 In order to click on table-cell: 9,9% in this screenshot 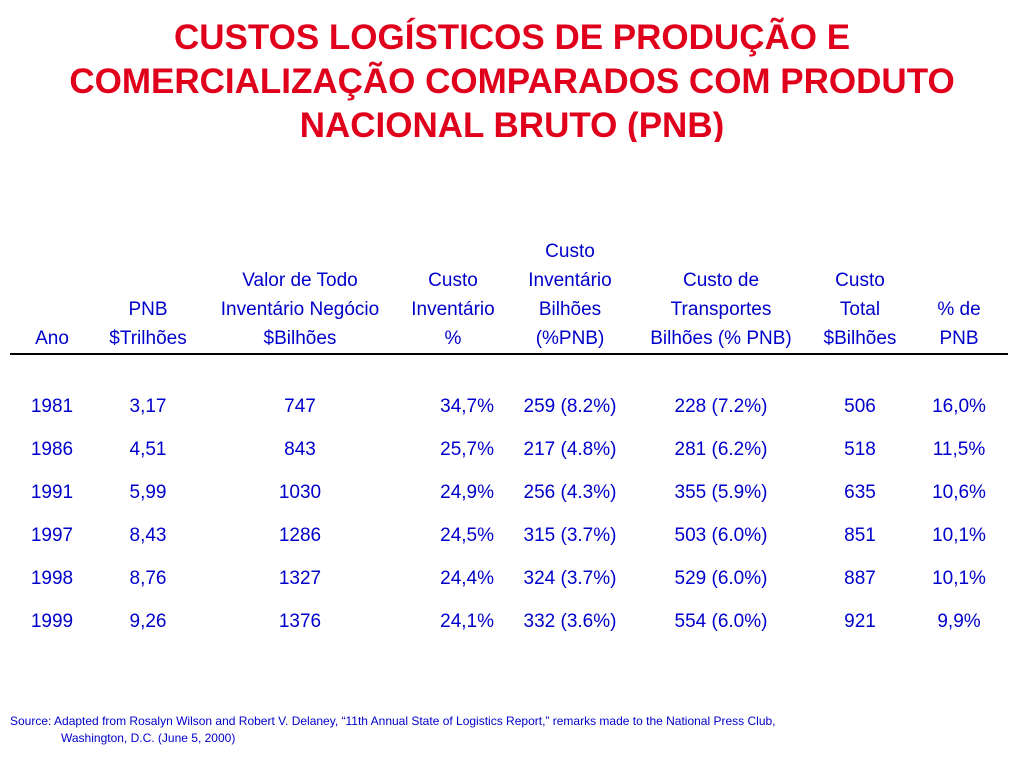, I will do `click(959, 621)`.